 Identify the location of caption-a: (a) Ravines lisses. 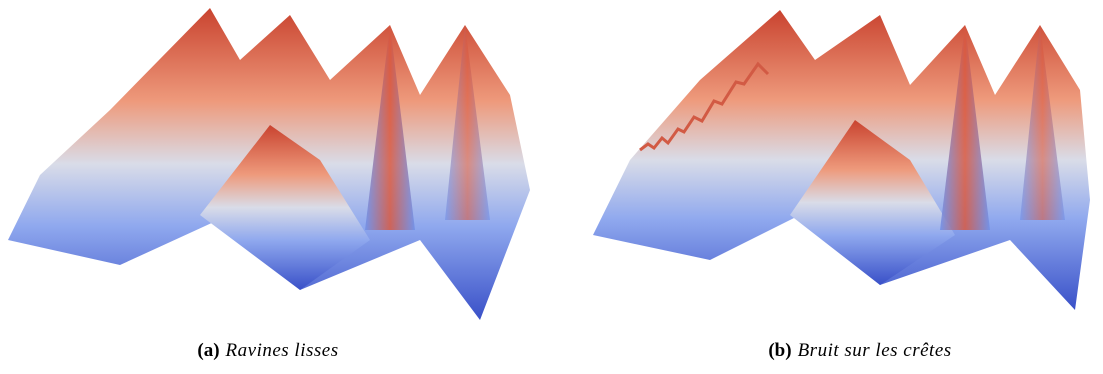
(268, 351).